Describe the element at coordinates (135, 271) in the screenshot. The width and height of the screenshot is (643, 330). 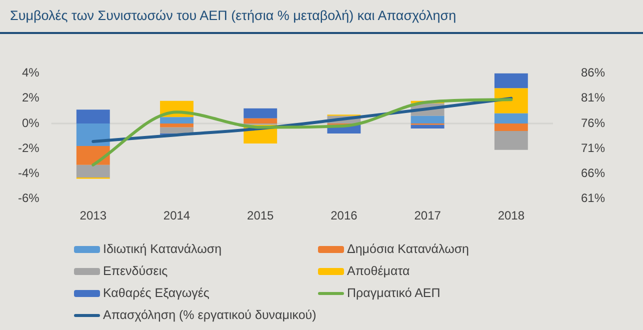
I see `legend-label: Επενδύσεις` at that location.